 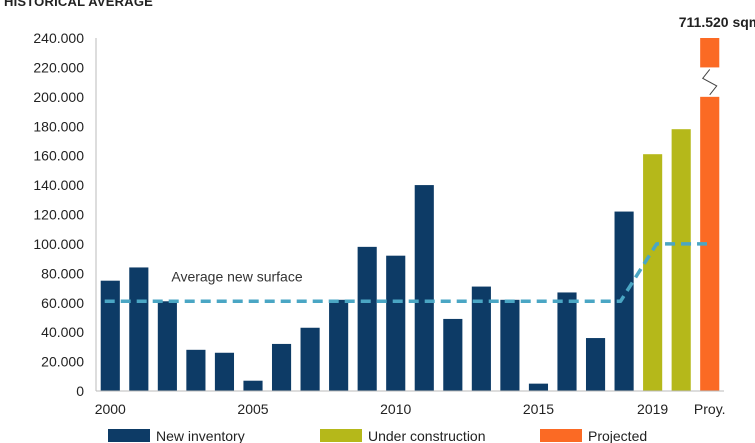 I want to click on y-tick-label: 140.000, so click(x=58, y=185).